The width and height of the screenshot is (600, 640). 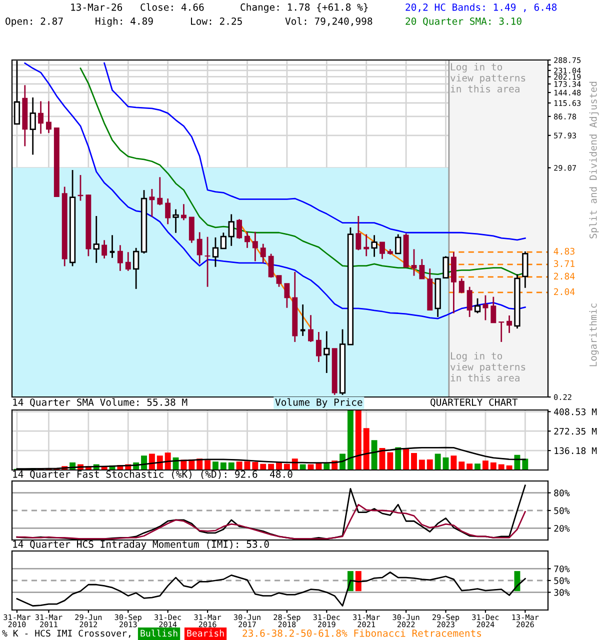 I want to click on chart-title: 14 Quarter HCS Intraday Momentum (IMI): 53.0, so click(x=141, y=545).